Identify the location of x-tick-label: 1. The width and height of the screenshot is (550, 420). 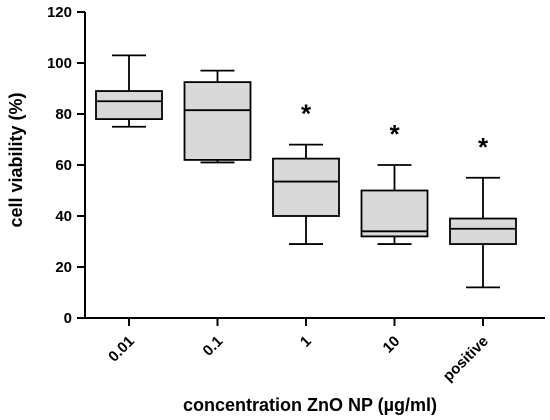
(306, 342).